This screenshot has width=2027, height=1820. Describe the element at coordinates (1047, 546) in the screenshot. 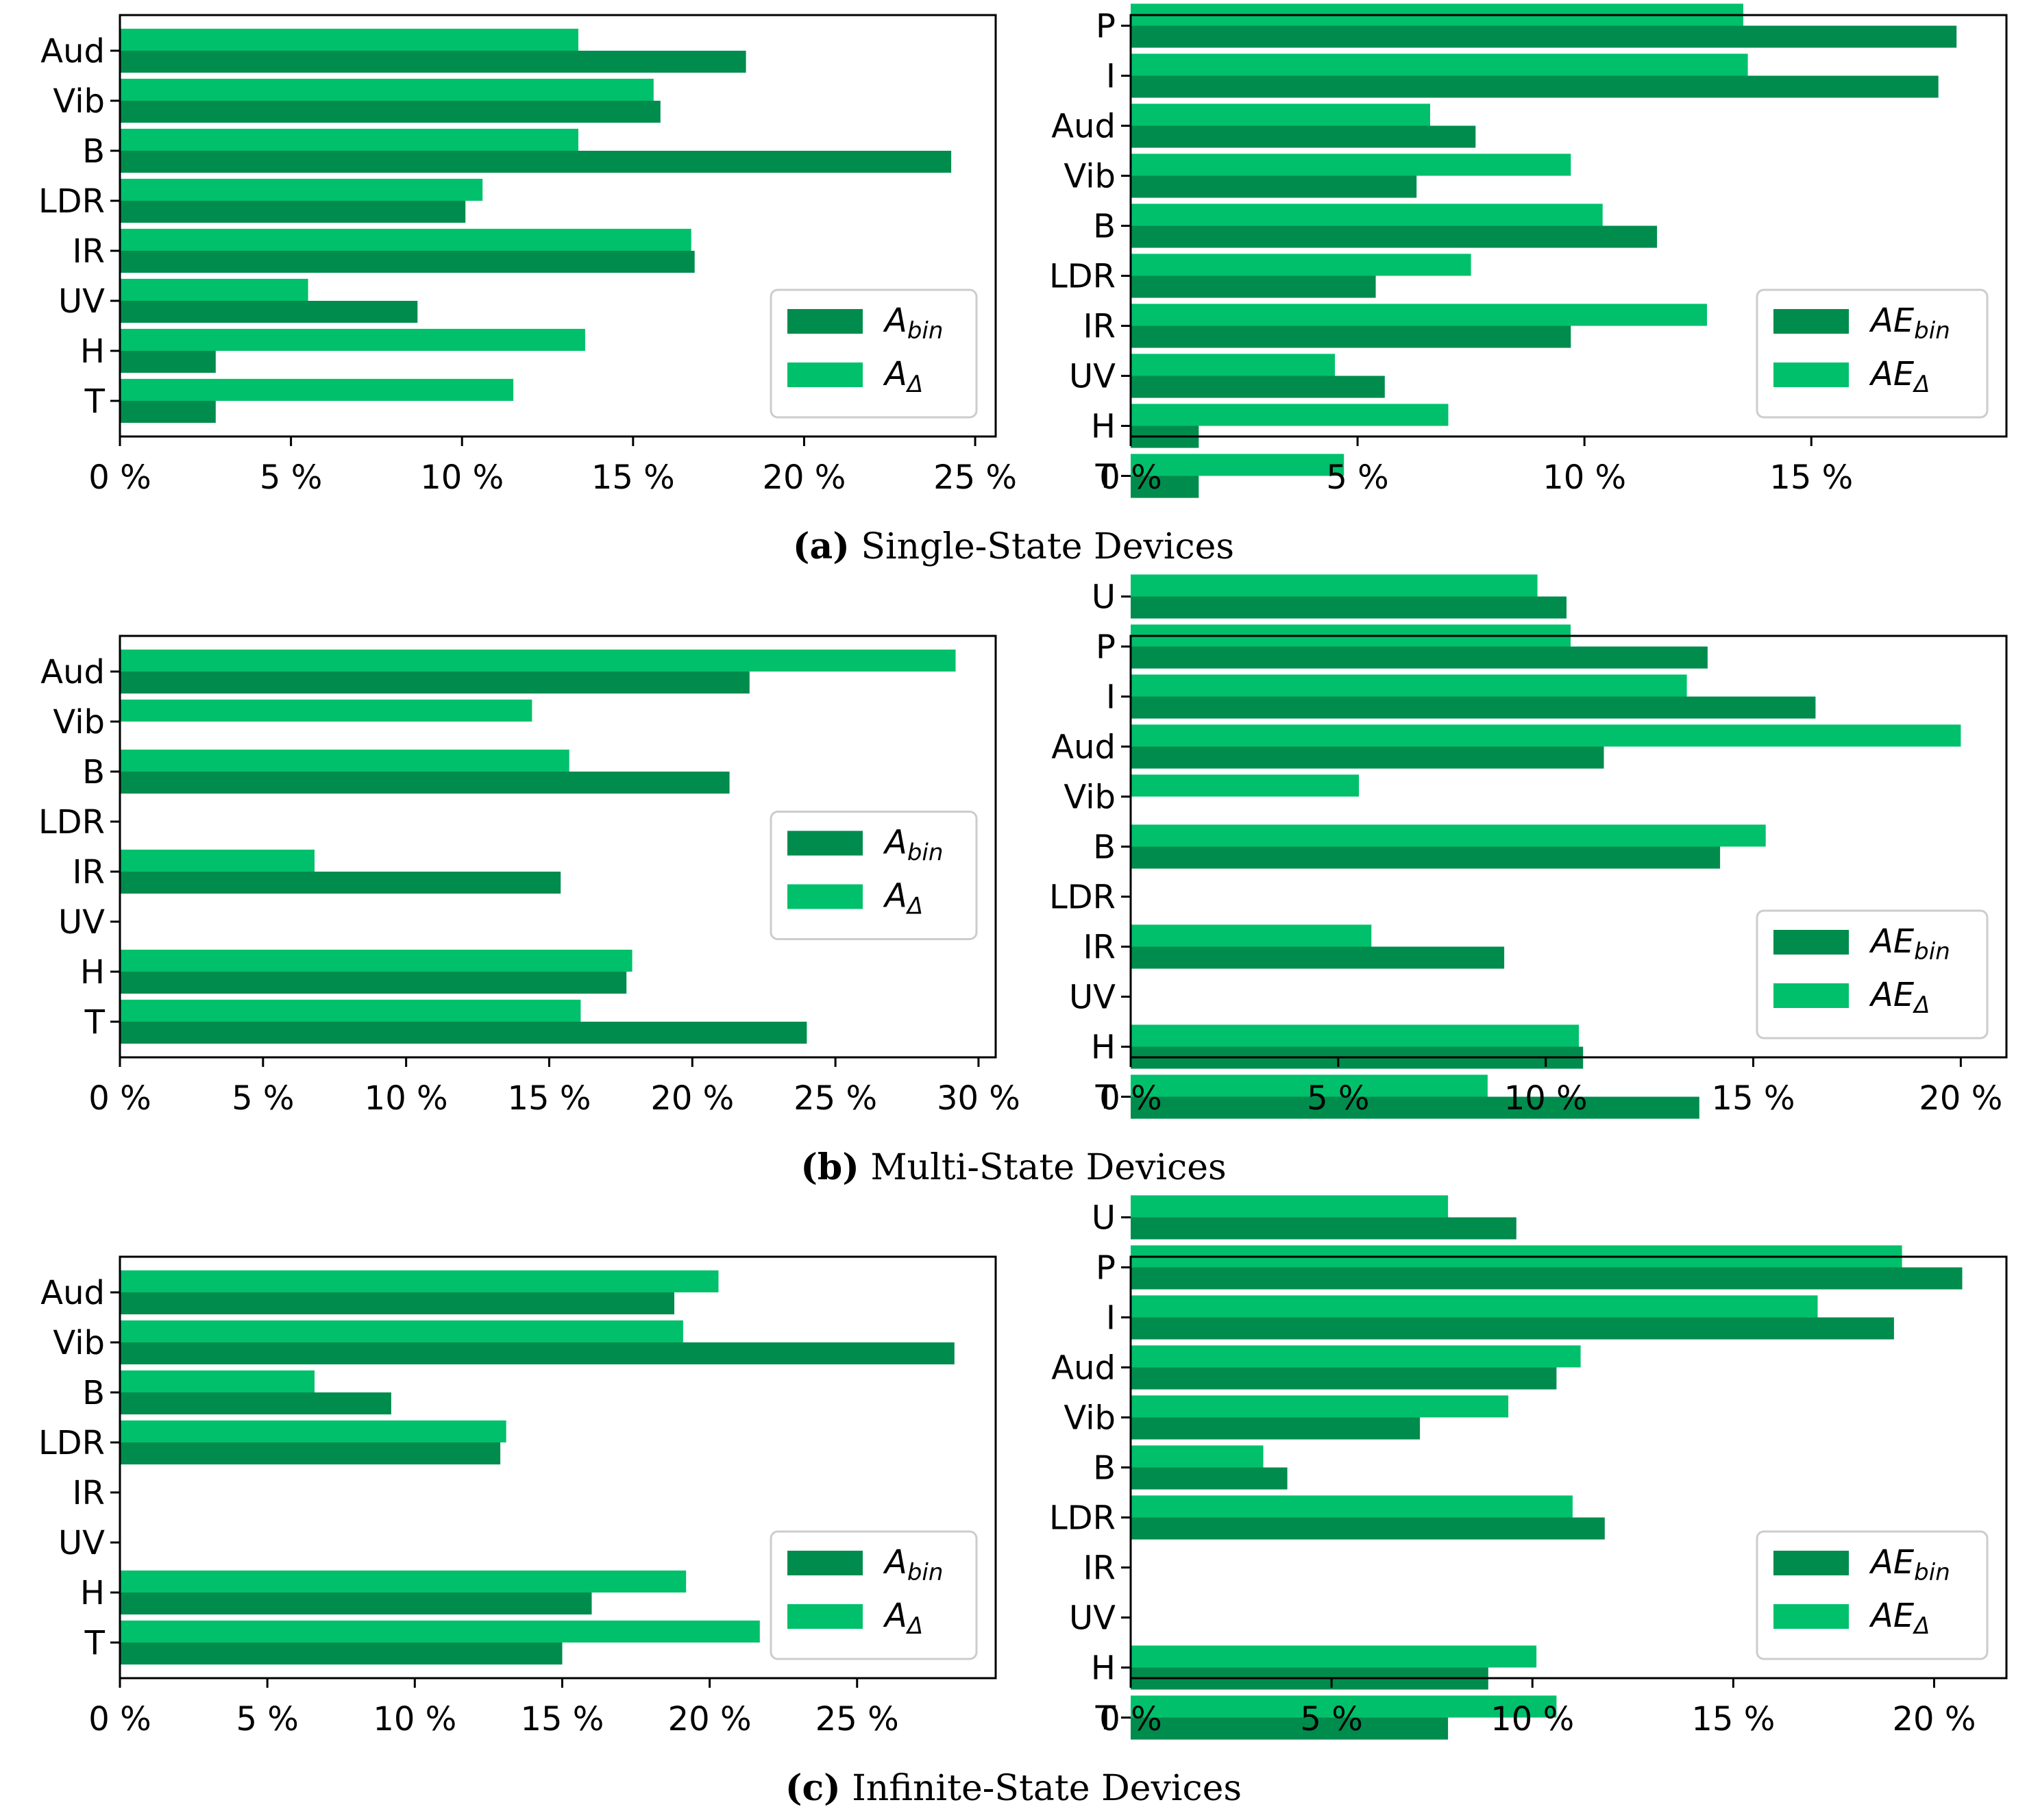

I see `caption-a-text: Single-State Devices` at that location.